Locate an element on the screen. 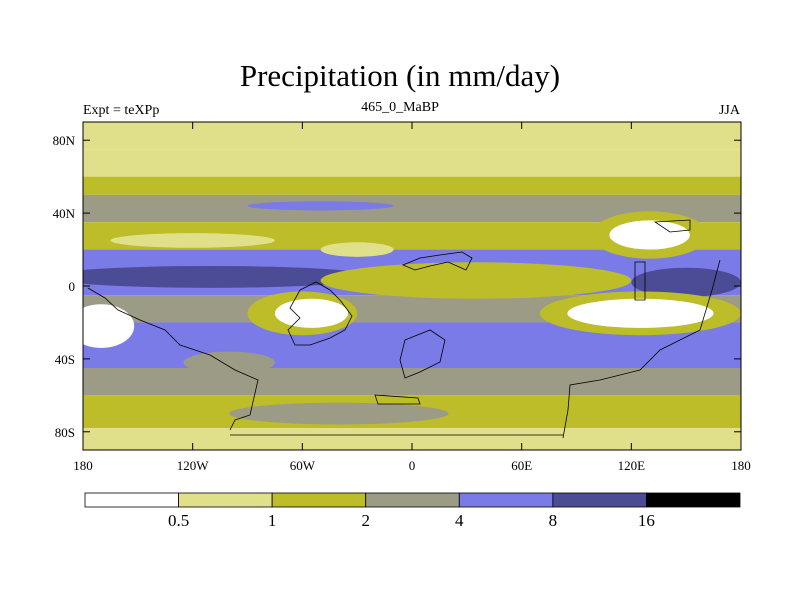 The image size is (800, 600). continent-outline-asia is located at coordinates (662, 260).